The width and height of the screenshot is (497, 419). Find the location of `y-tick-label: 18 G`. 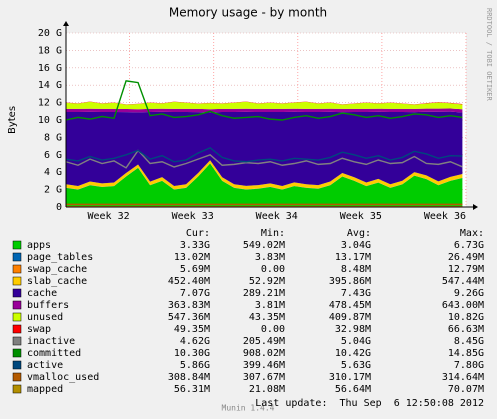

y-tick-label: 18 G is located at coordinates (50, 50).